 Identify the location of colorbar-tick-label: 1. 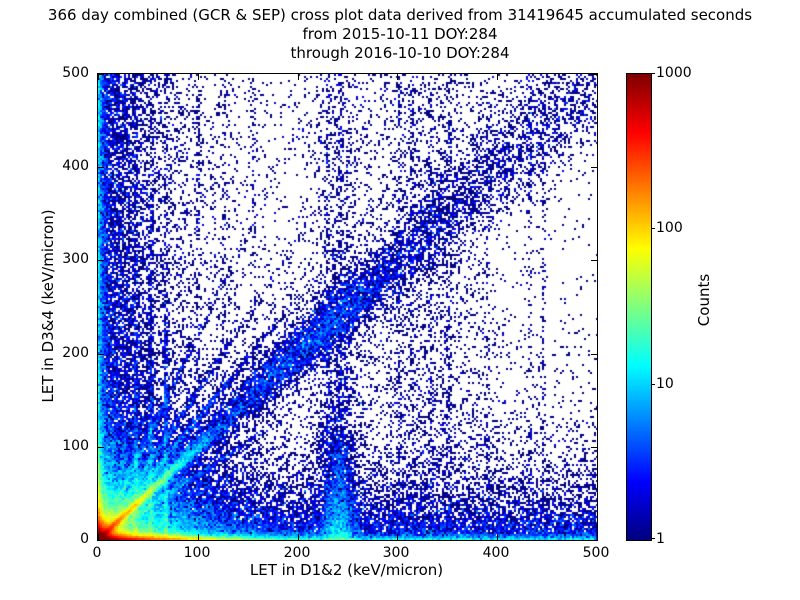
(660, 539).